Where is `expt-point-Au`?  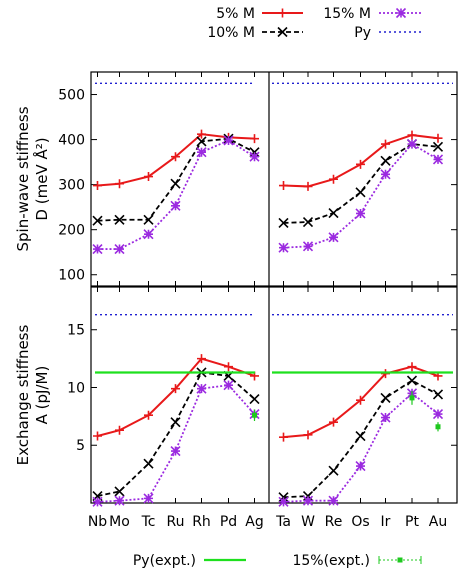
expt-point-Au is located at coordinates (438, 427).